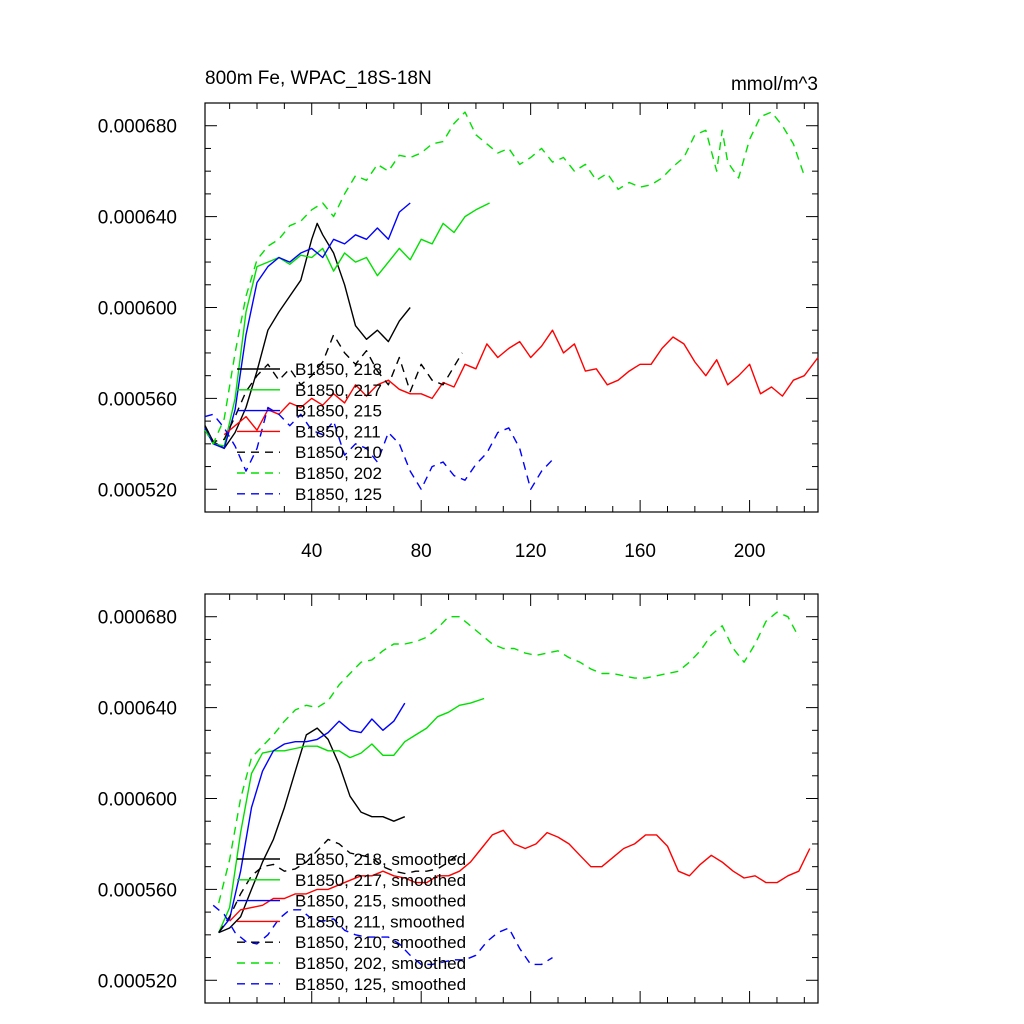 The height and width of the screenshot is (1024, 1024). What do you see at coordinates (750, 551) in the screenshot?
I see `x-tick-label: 200` at bounding box center [750, 551].